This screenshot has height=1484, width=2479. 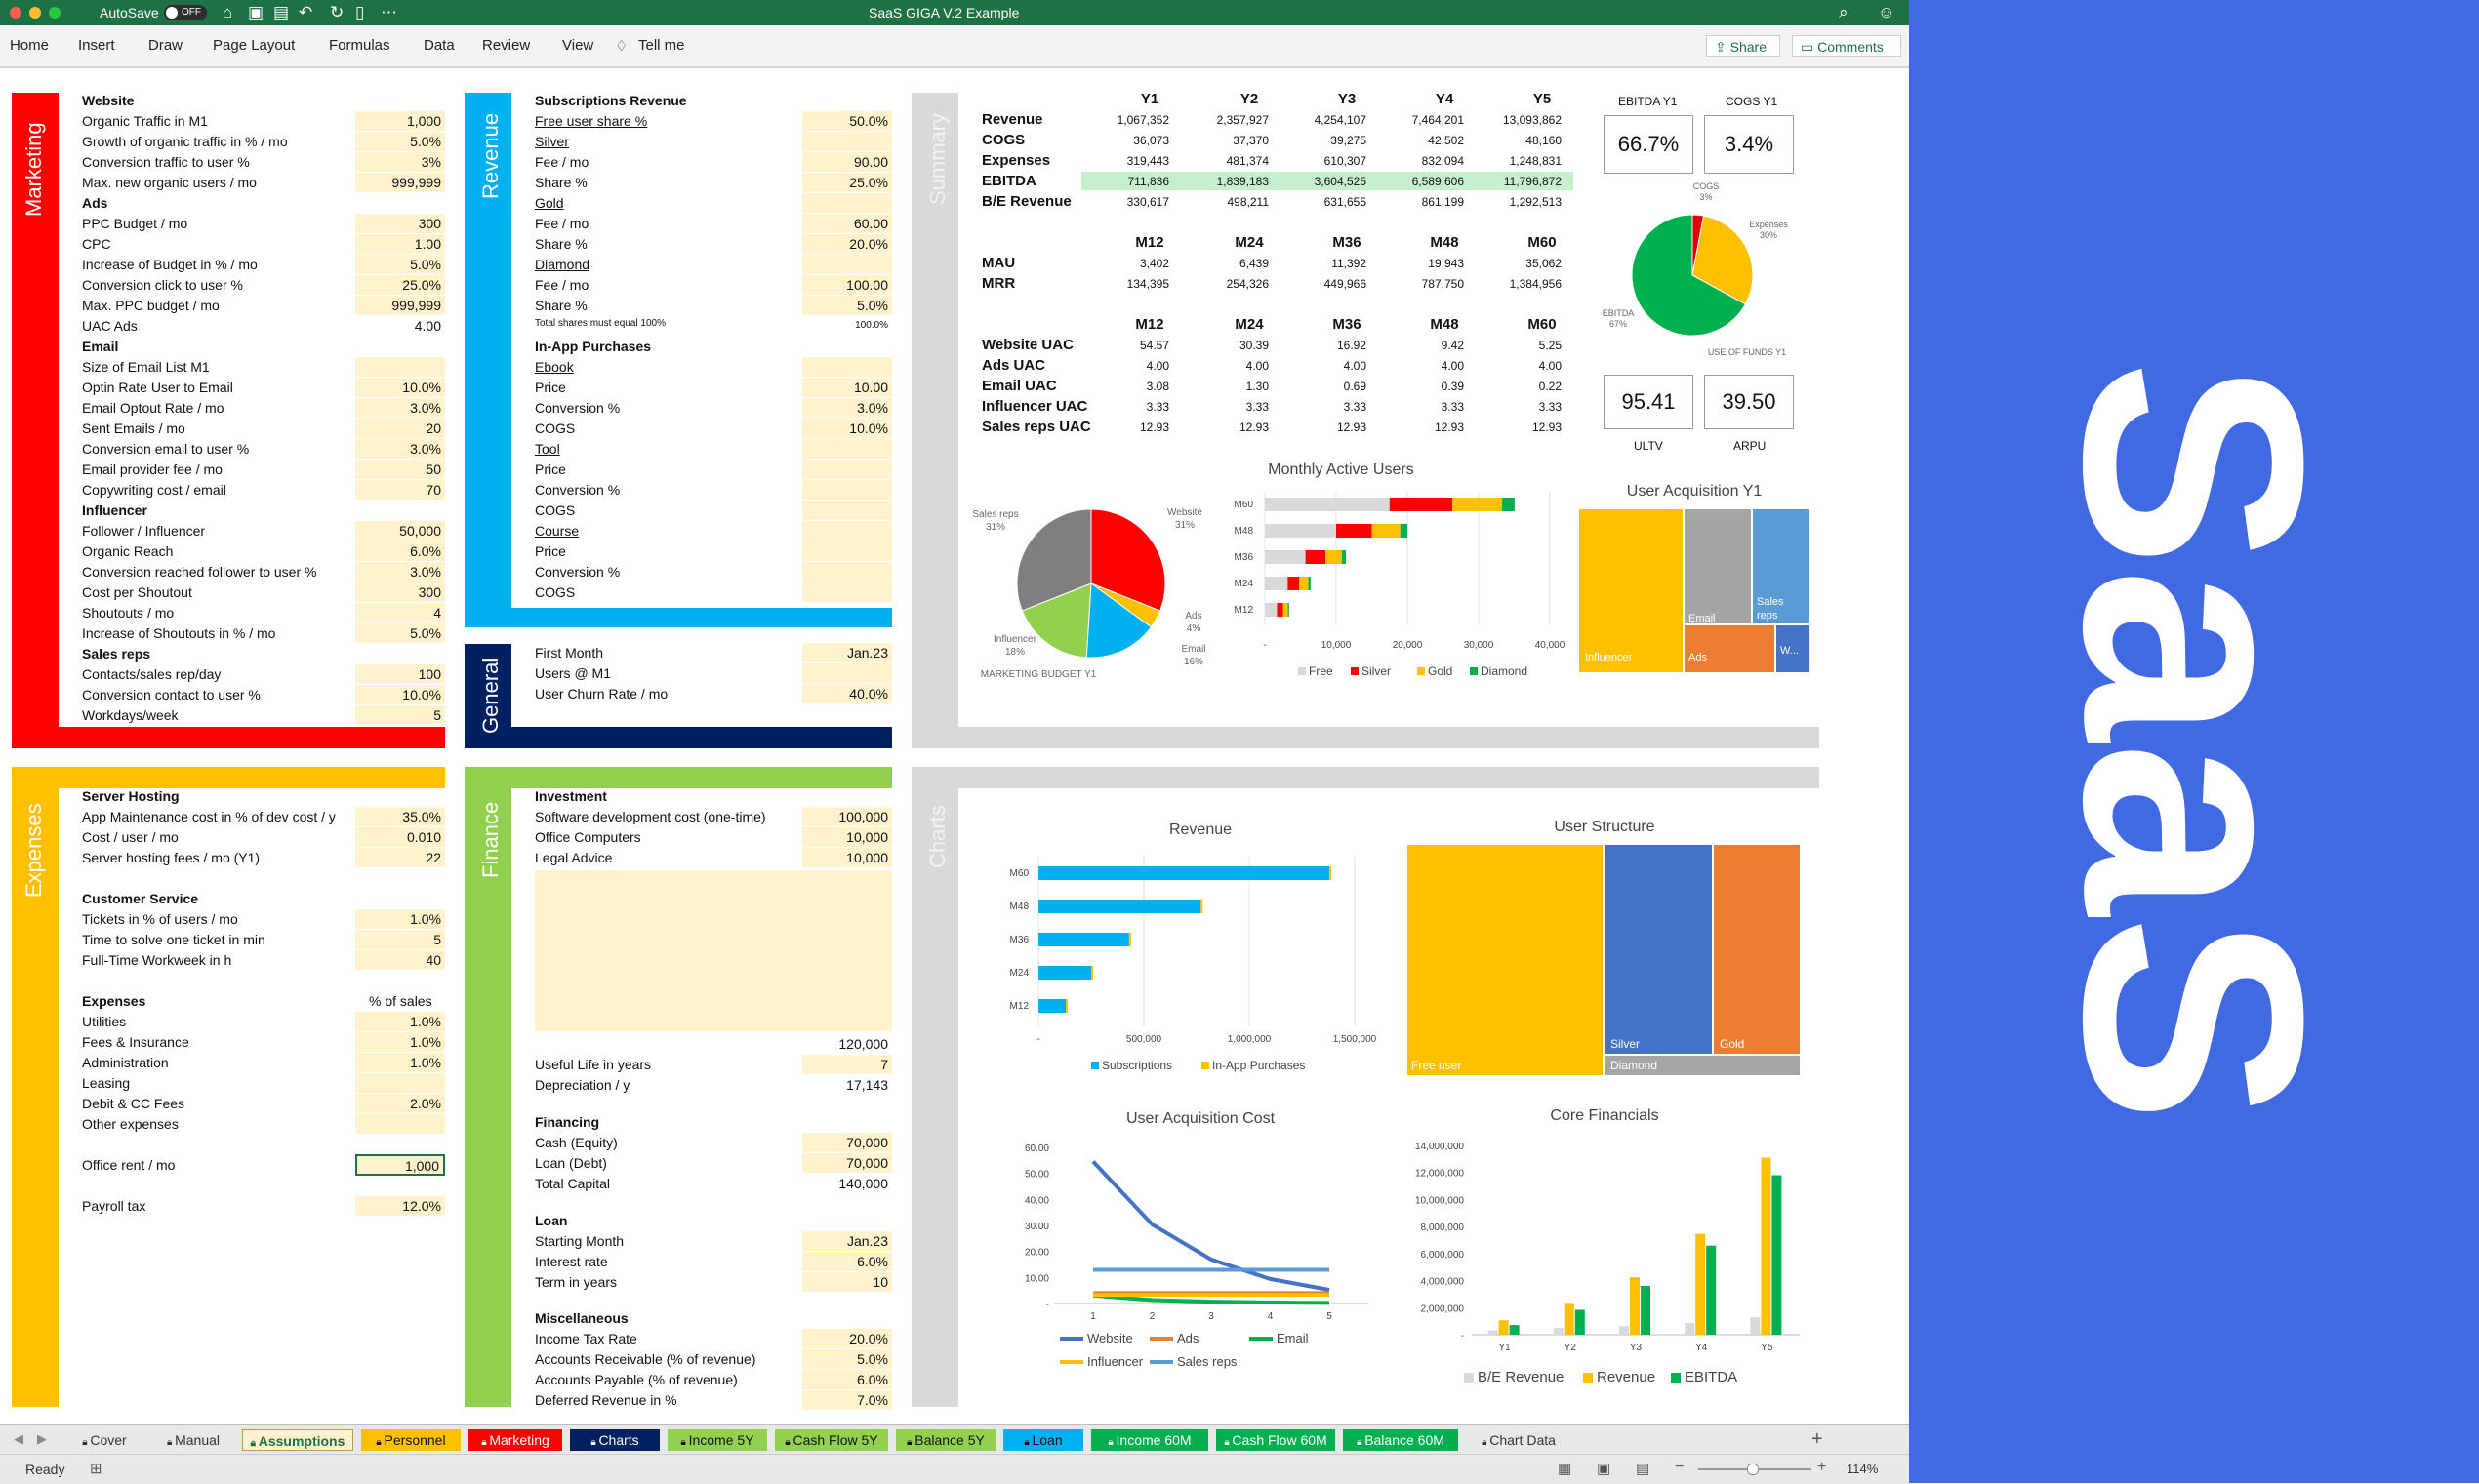 I want to click on marketing-input-value: 4.00, so click(x=427, y=326).